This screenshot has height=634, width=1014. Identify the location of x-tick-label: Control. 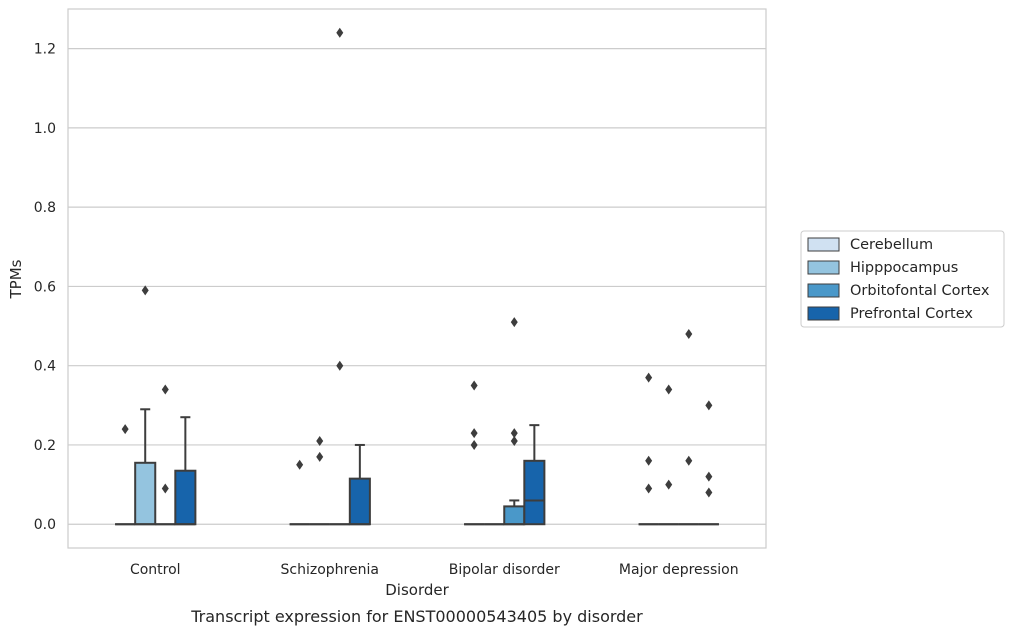
(155, 570).